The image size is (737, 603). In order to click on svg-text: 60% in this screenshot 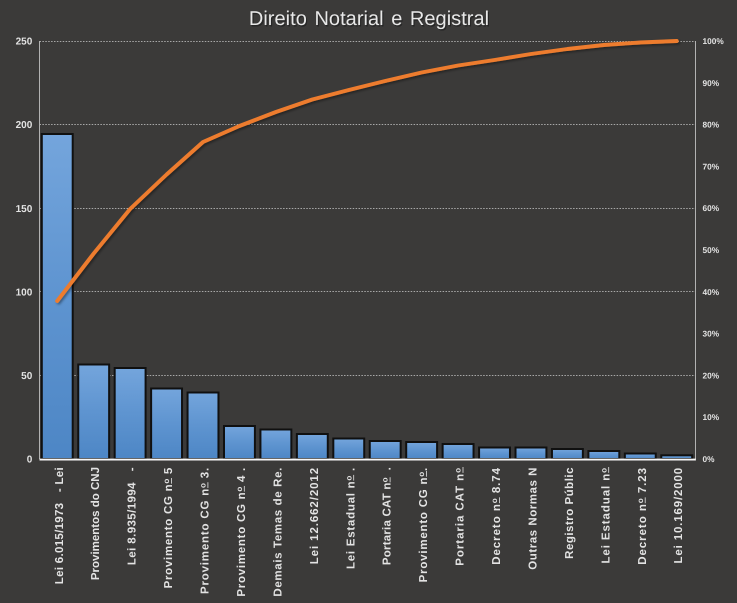, I will do `click(711, 208)`.